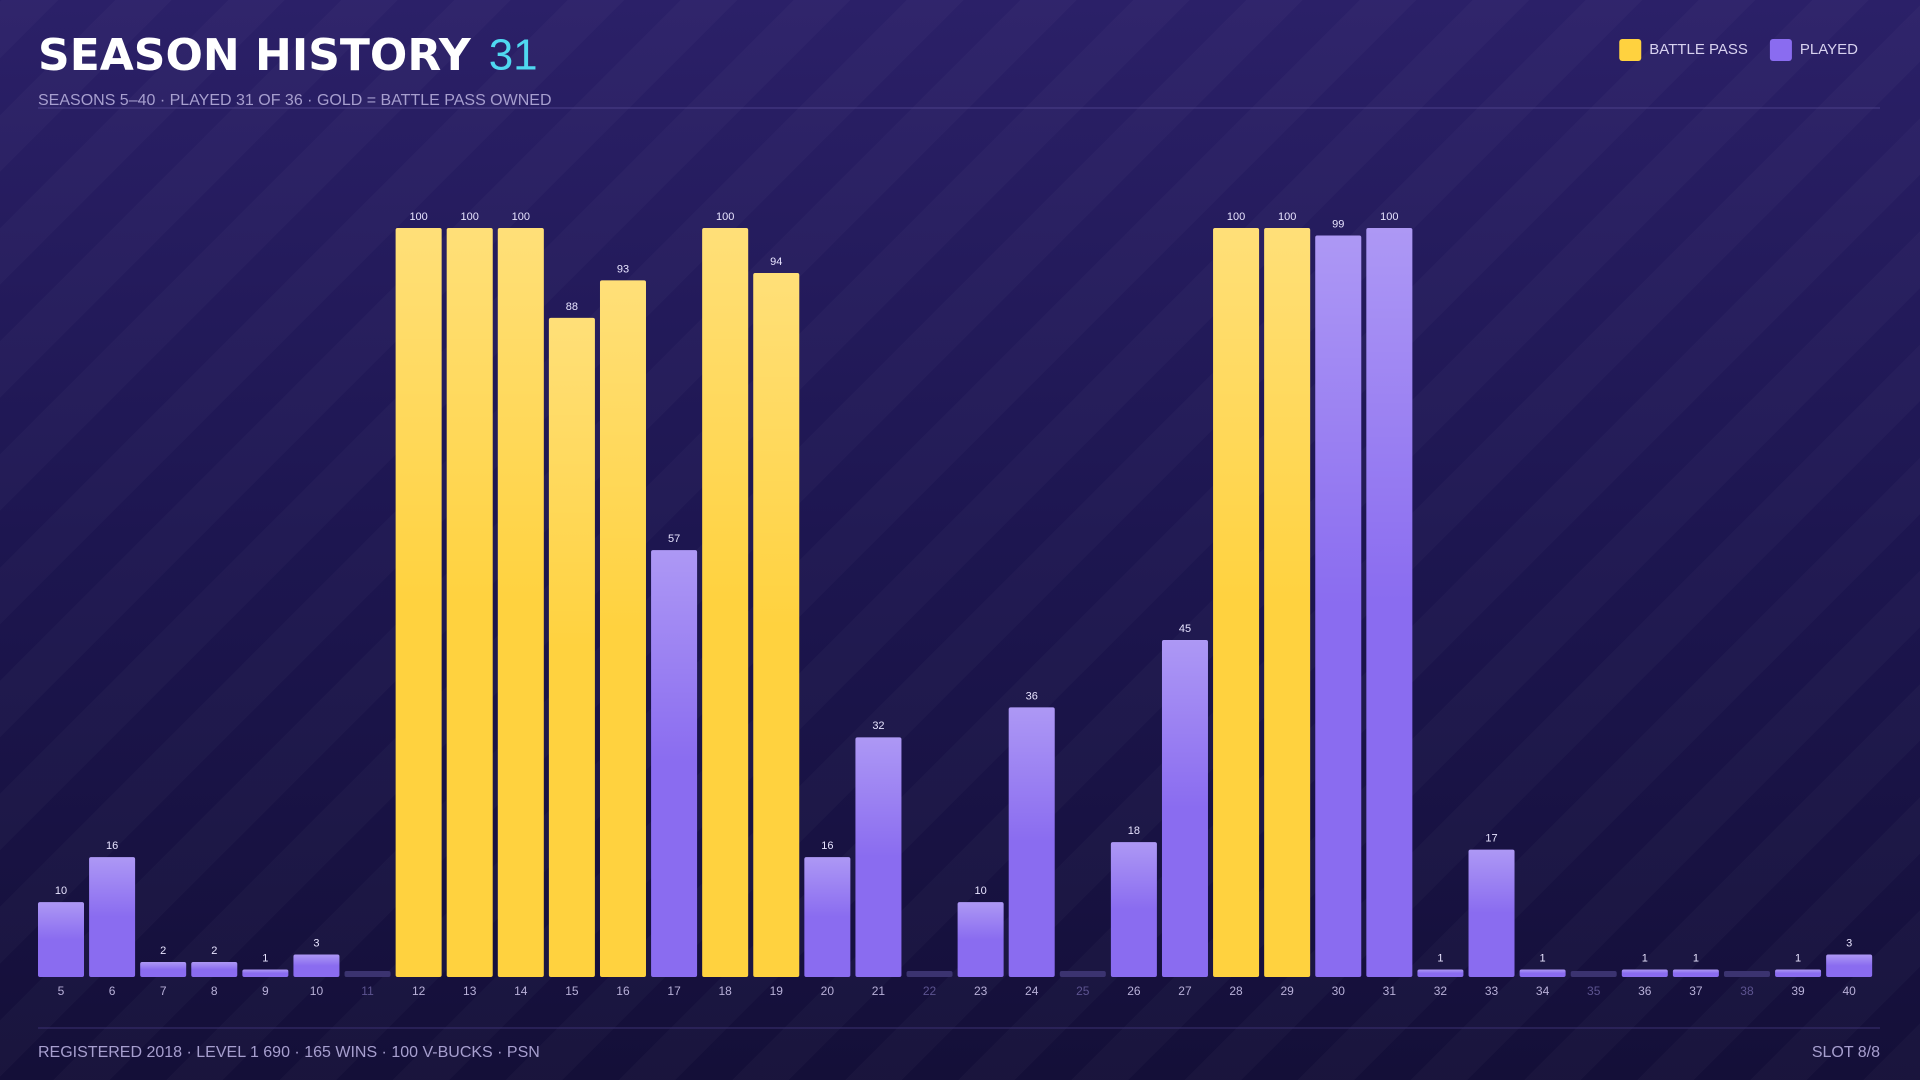  I want to click on x-tick-label: 26, so click(1134, 991).